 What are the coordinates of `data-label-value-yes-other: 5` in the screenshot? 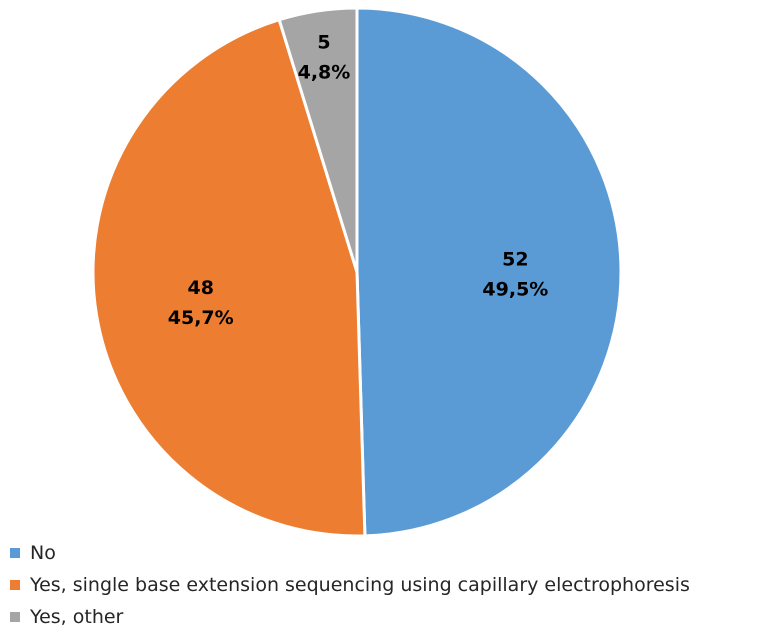 It's located at (323, 43).